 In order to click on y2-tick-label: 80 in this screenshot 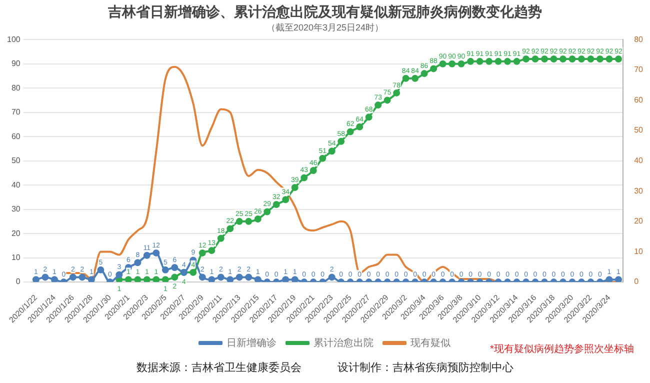, I will do `click(639, 39)`.